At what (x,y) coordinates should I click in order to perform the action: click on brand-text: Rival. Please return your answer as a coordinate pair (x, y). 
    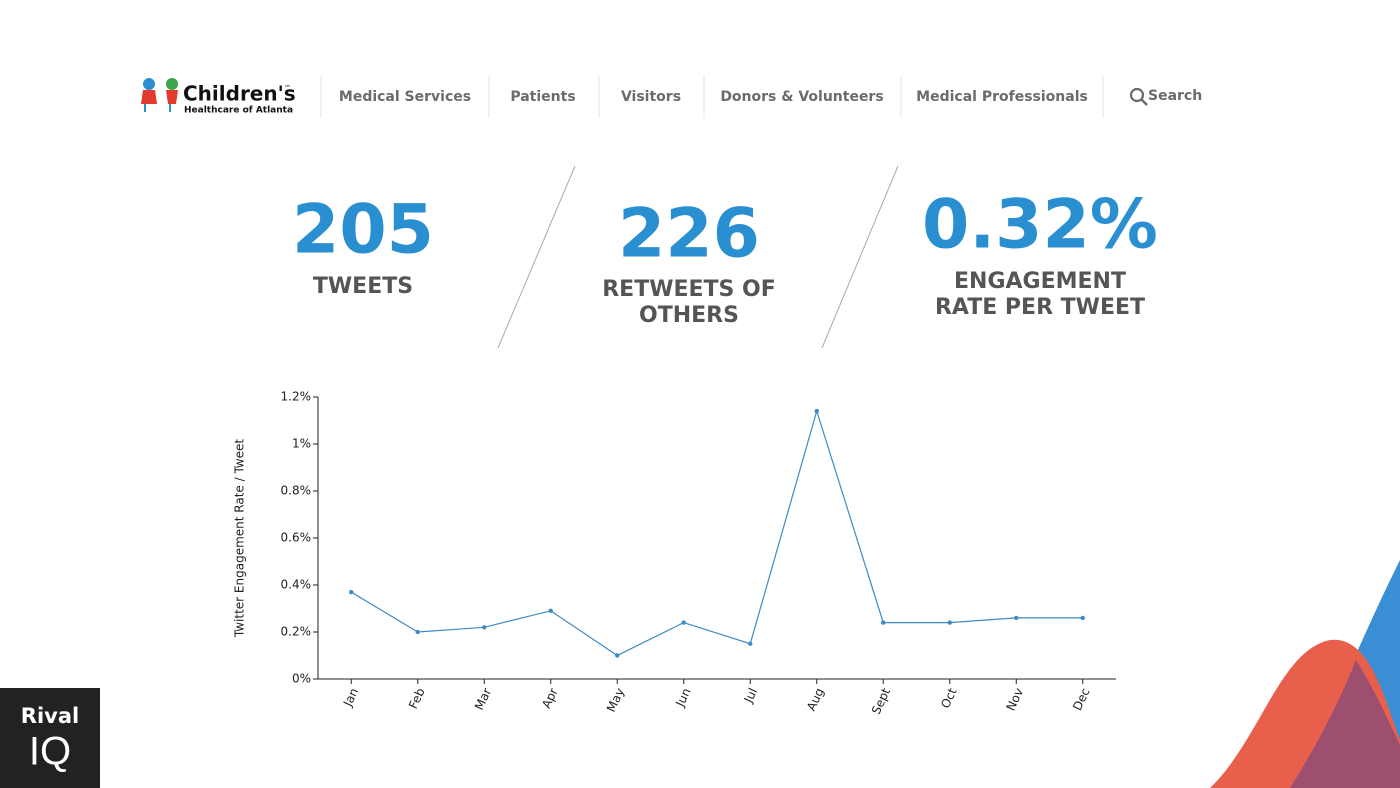
    Looking at the image, I should click on (50, 716).